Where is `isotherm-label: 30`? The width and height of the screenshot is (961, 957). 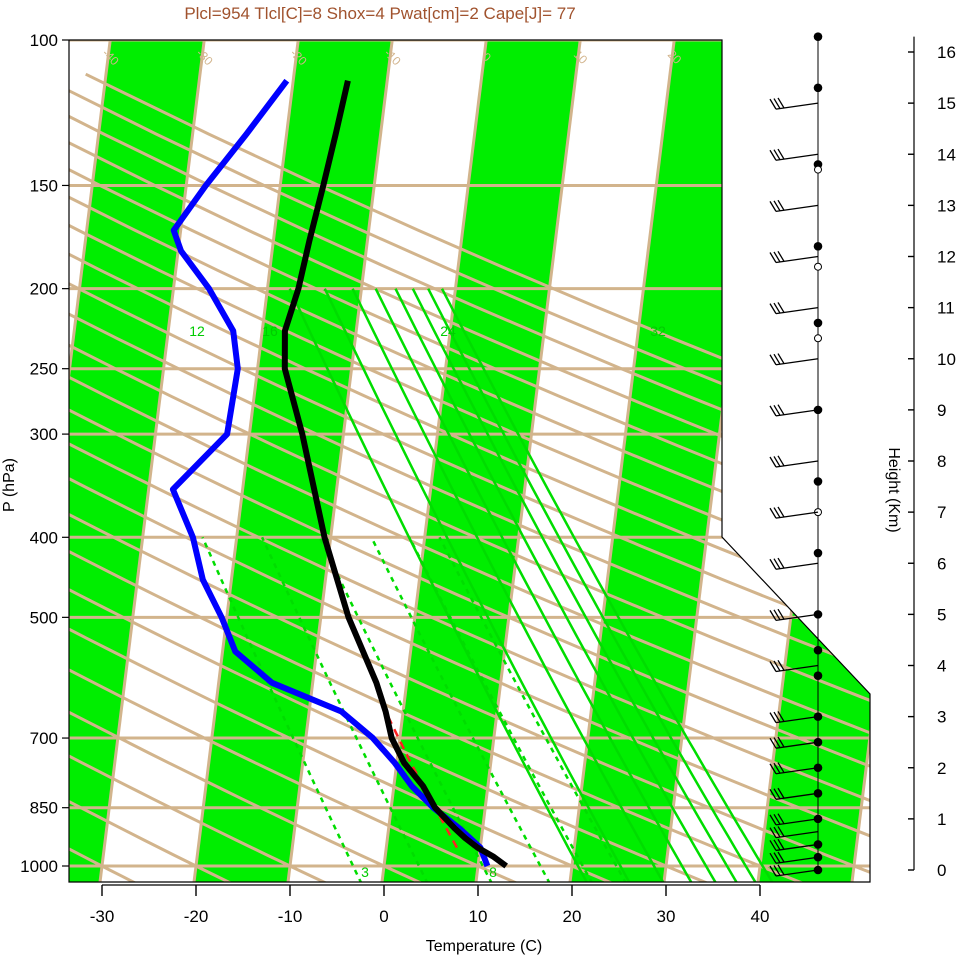 isotherm-label: 30 is located at coordinates (743, 266).